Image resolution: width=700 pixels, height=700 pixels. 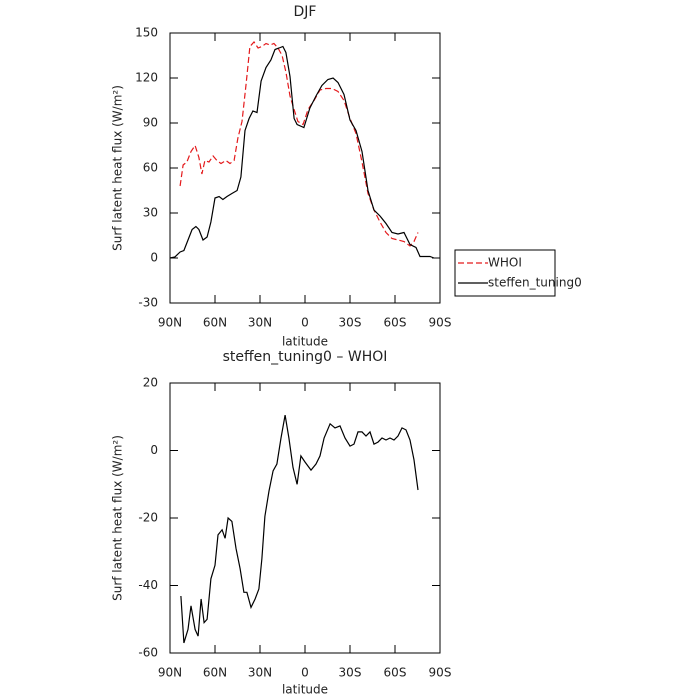 What do you see at coordinates (505, 273) in the screenshot?
I see `legend-box` at bounding box center [505, 273].